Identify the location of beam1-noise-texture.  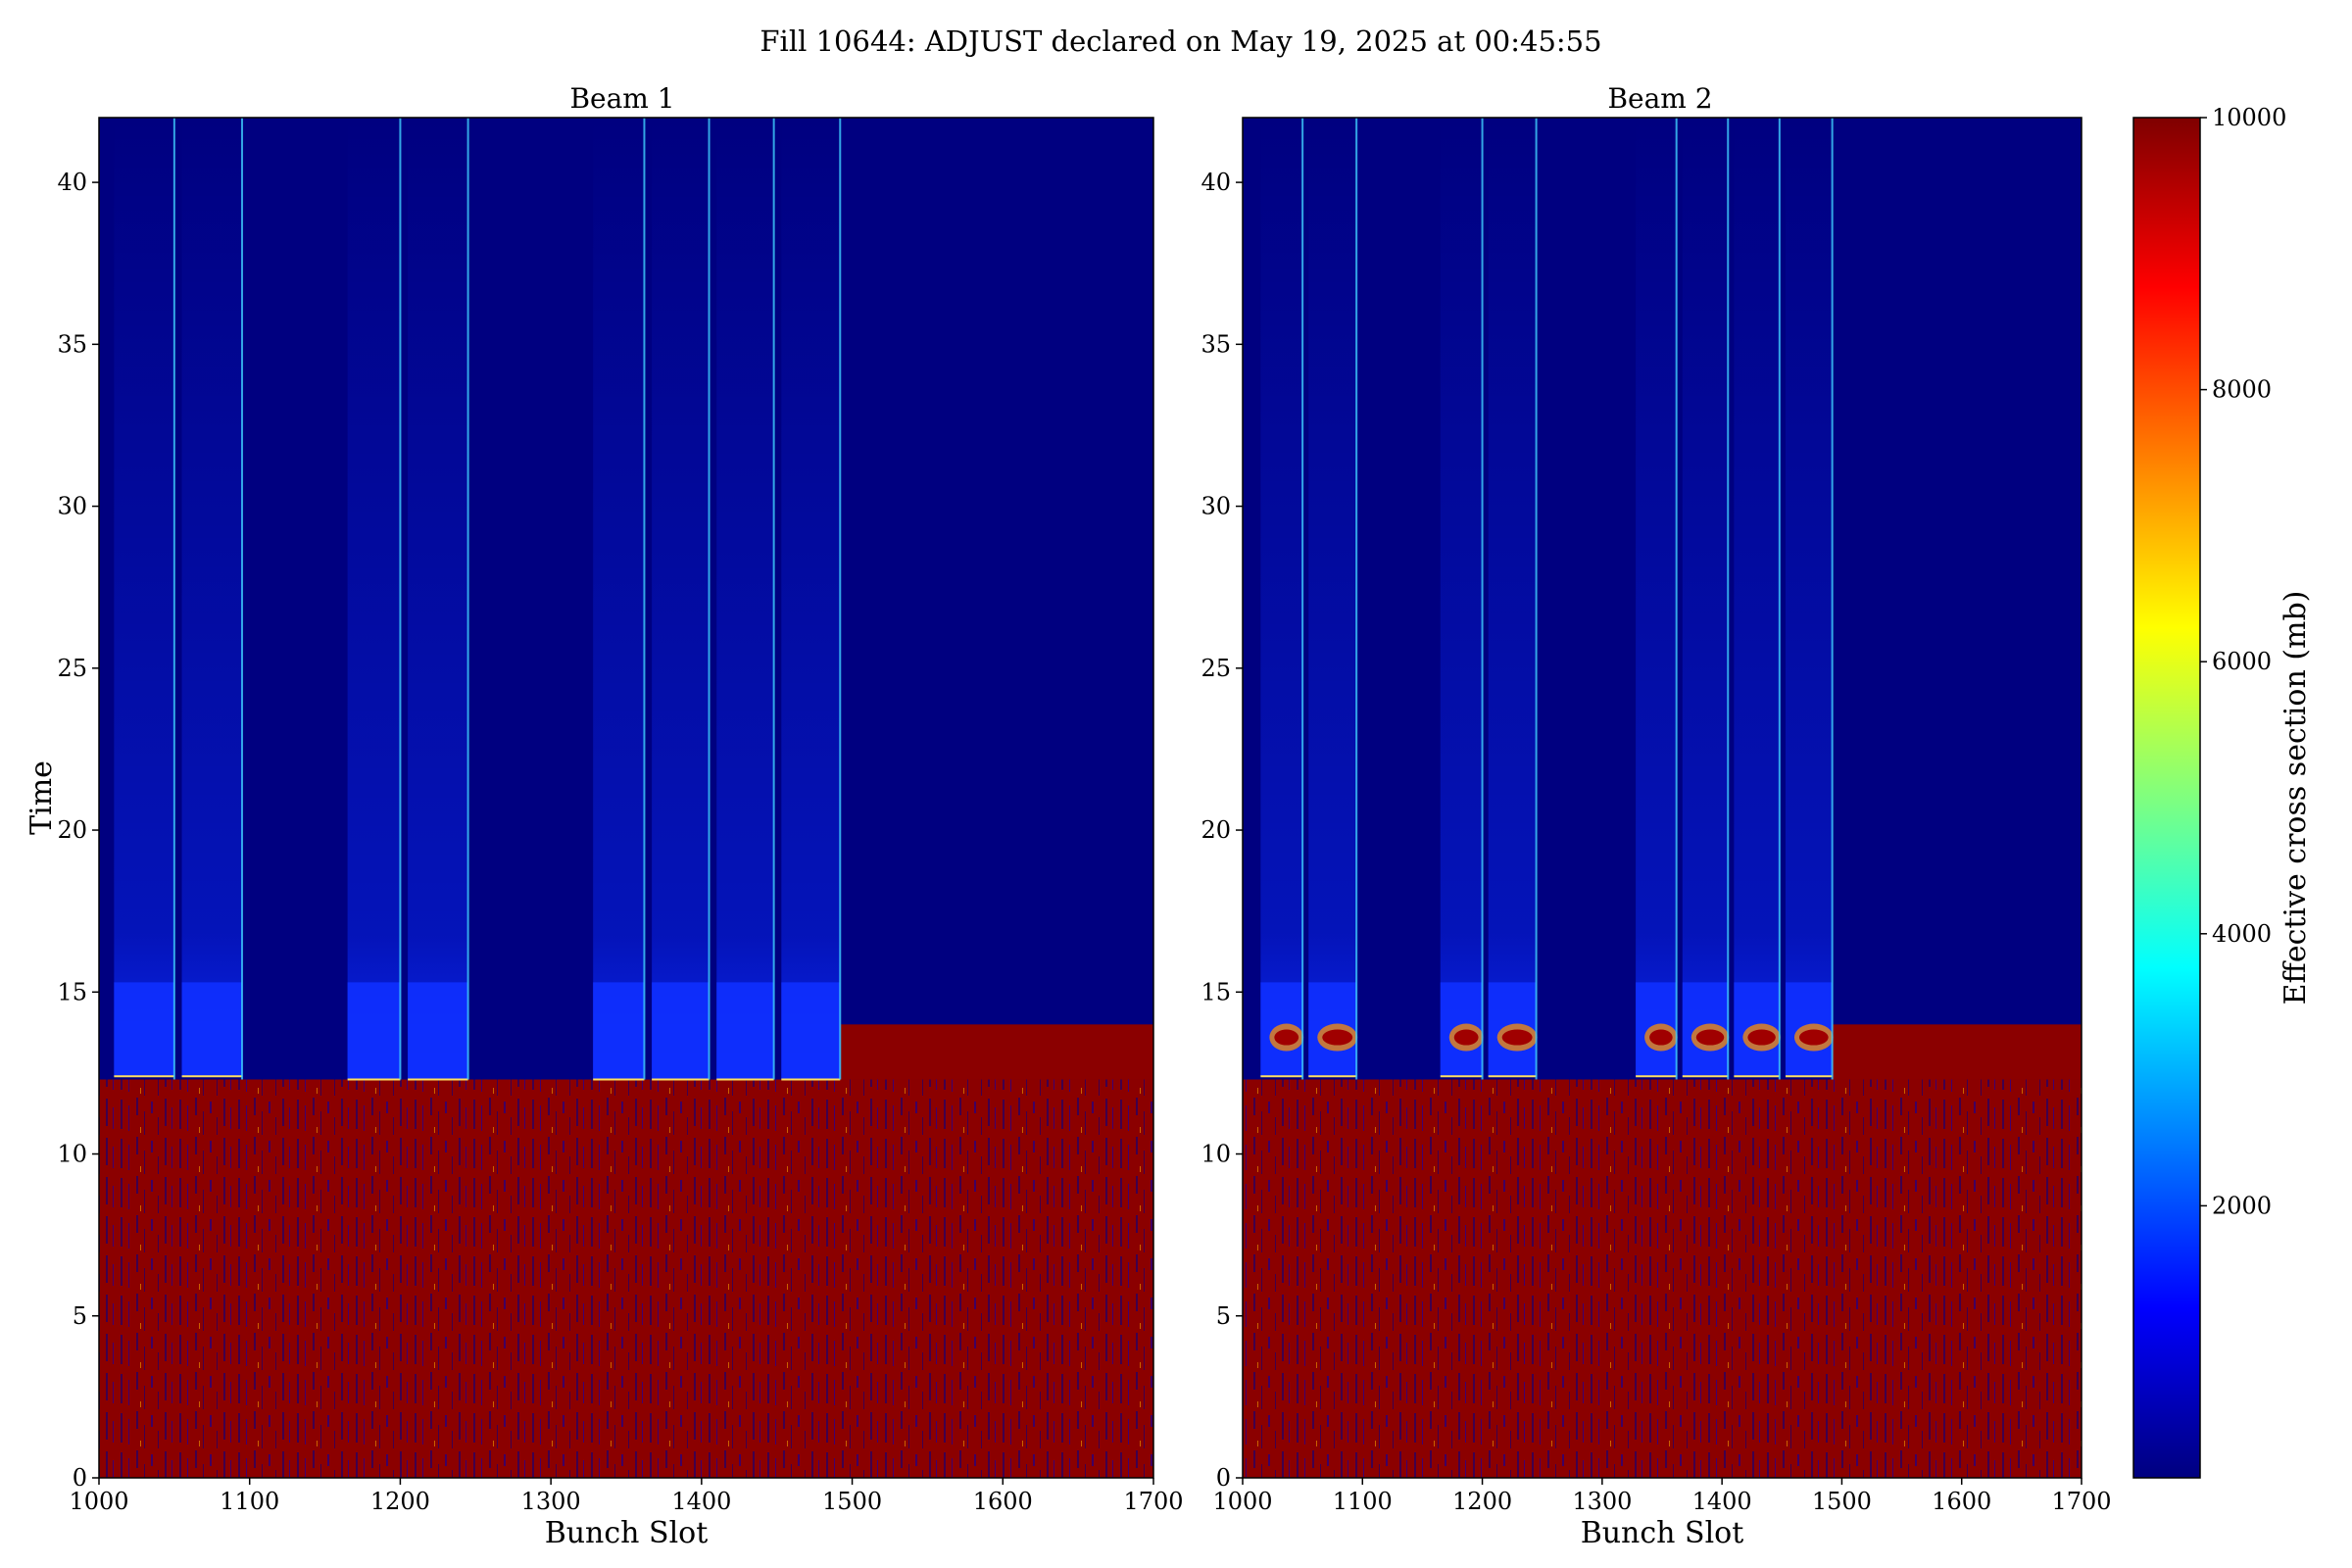
(626, 1278).